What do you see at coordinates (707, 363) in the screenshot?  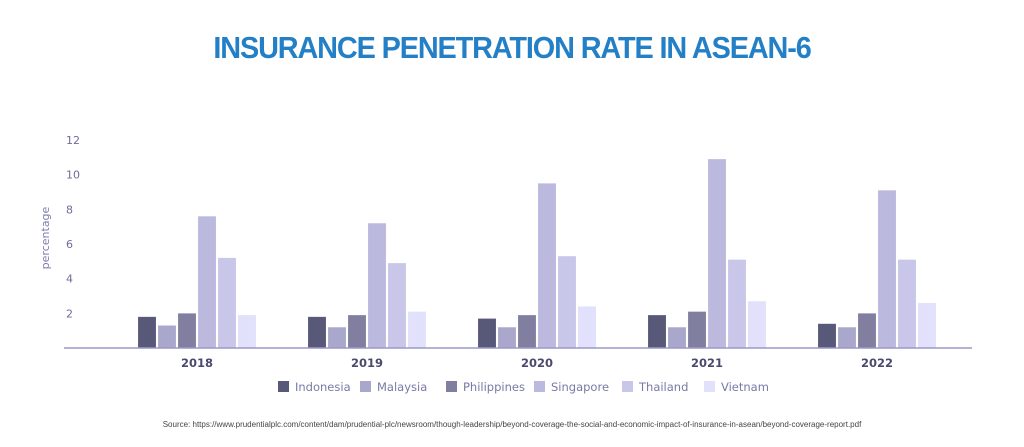 I see `x-tick-label: 2021` at bounding box center [707, 363].